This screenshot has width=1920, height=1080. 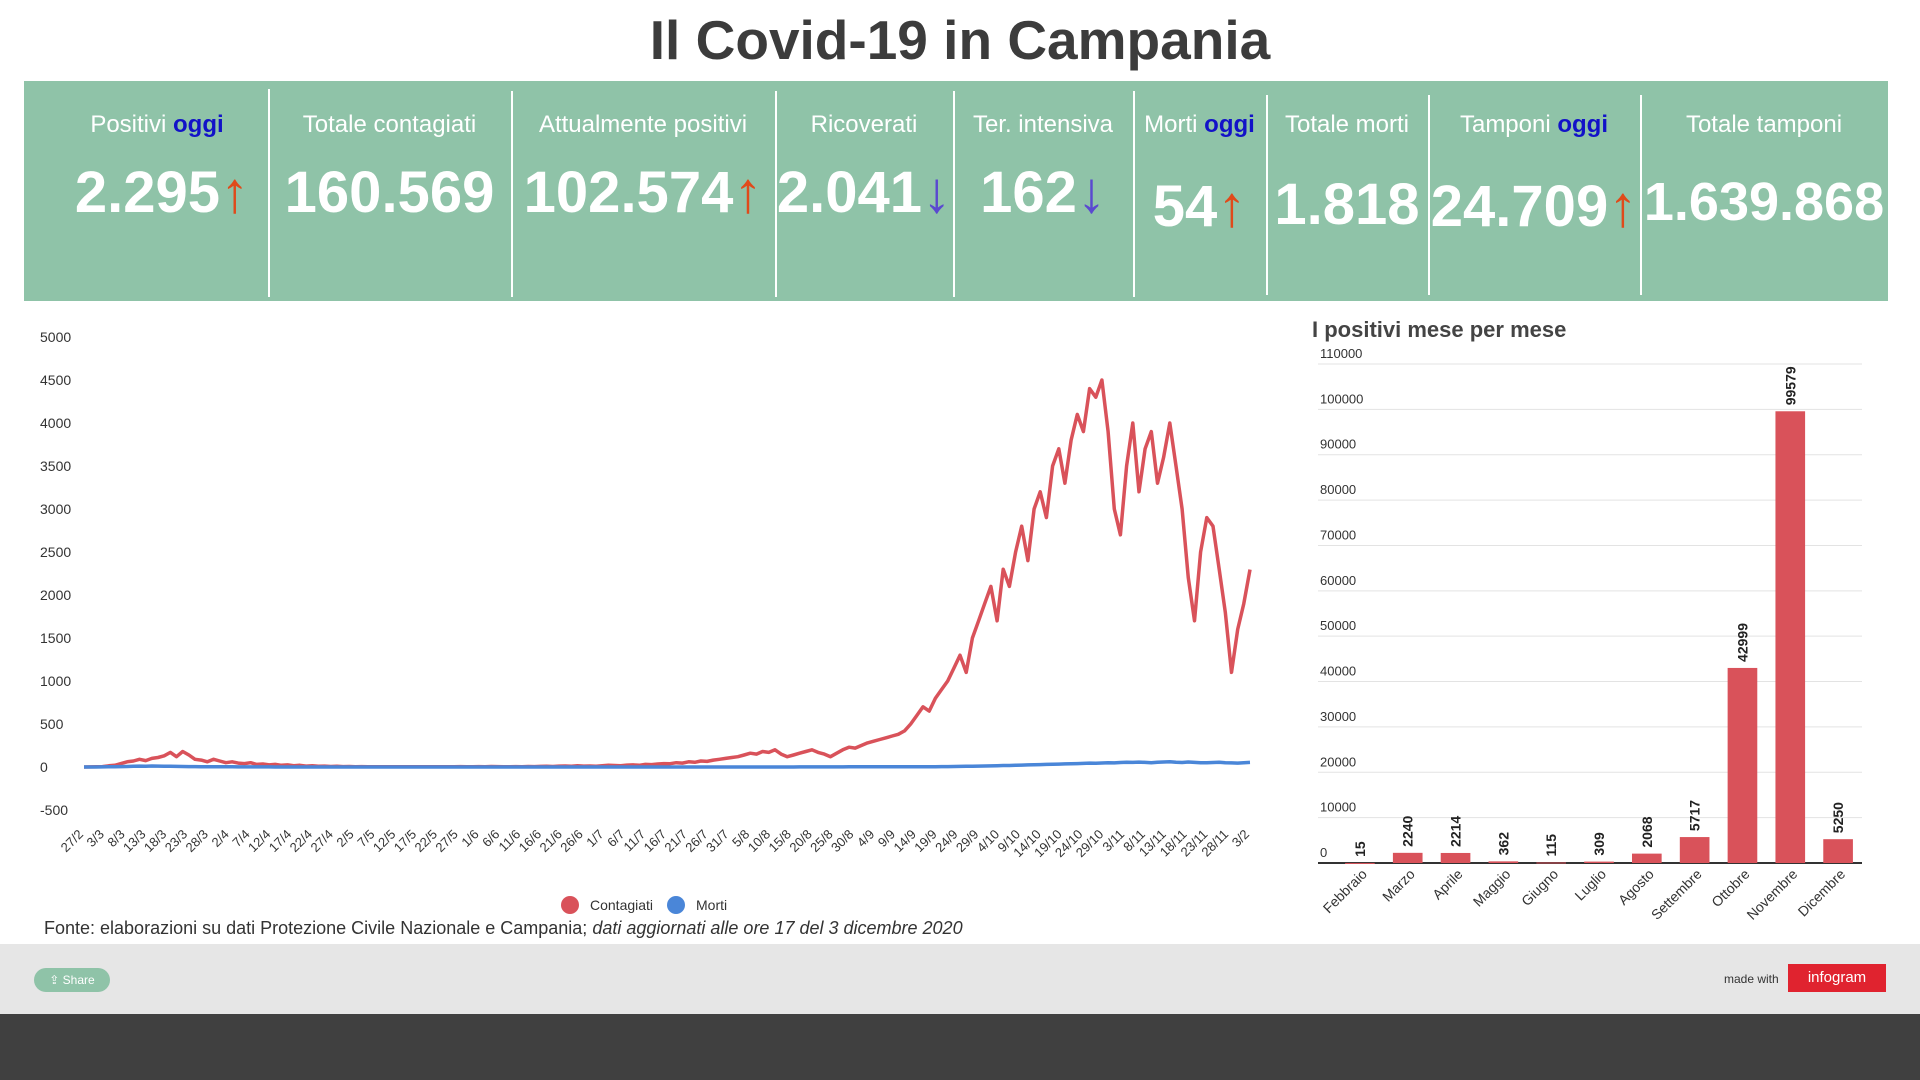 I want to click on bar-value-label: 5717, so click(x=1695, y=815).